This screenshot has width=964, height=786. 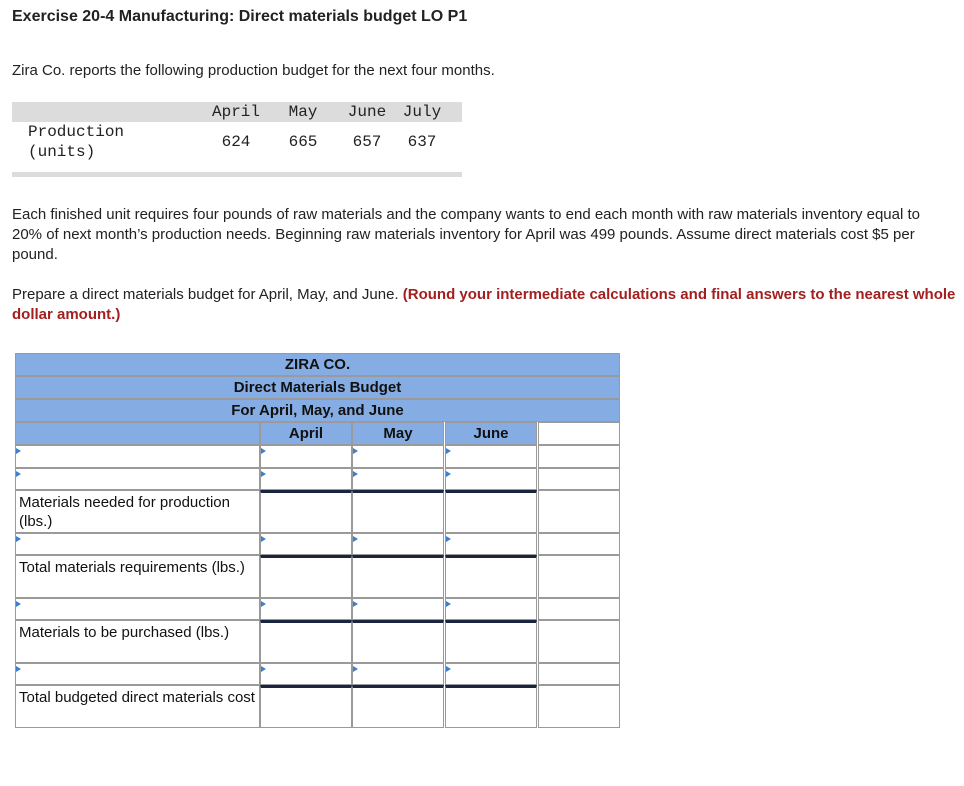 I want to click on row-label: Total materials requirements (lbs.), so click(x=137, y=576).